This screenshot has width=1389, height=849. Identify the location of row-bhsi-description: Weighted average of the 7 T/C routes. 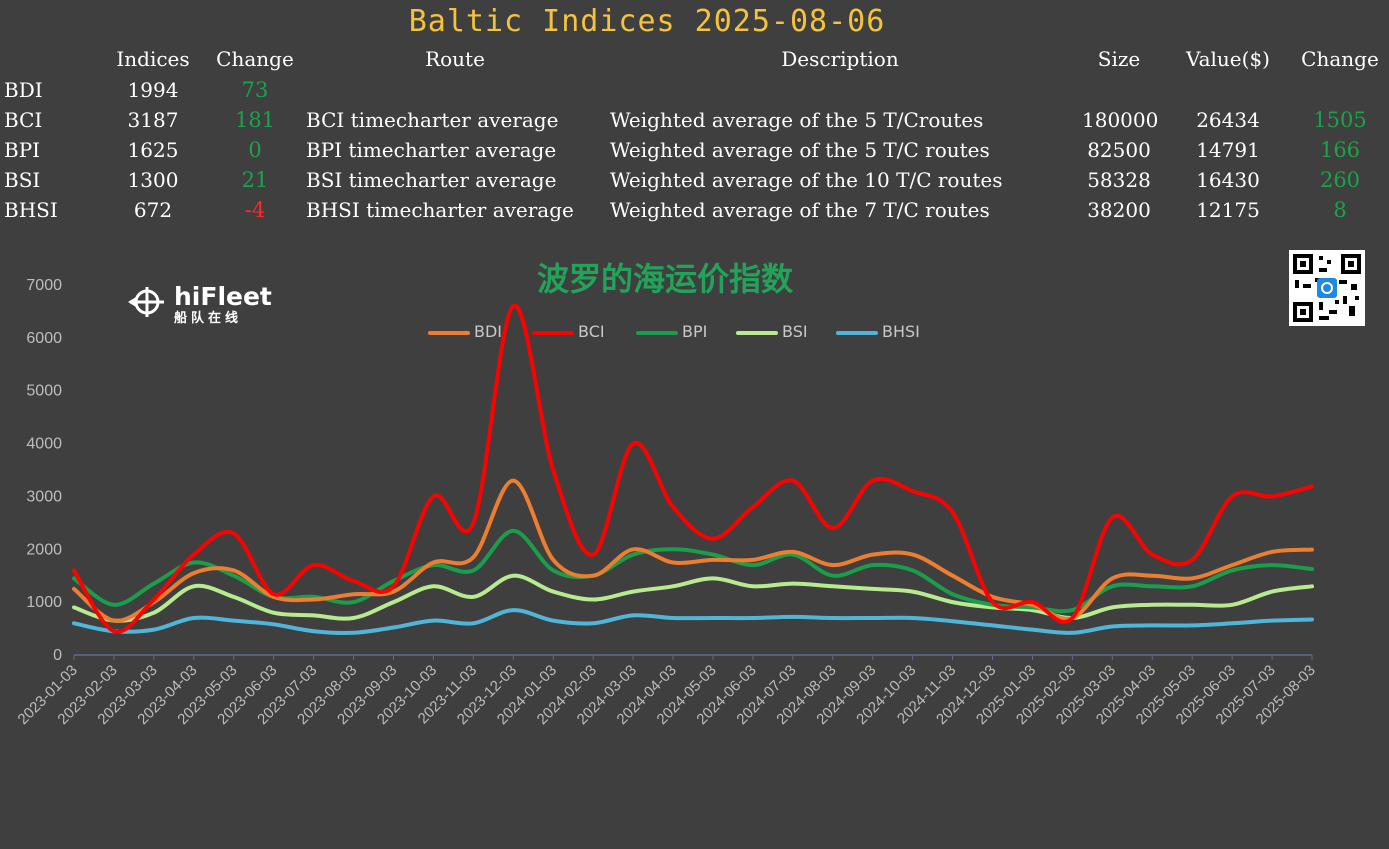
(800, 210).